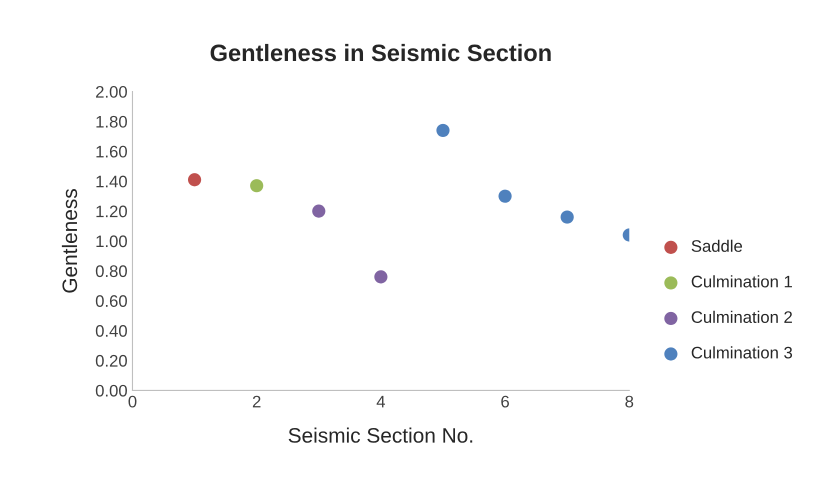 This screenshot has height=482, width=828. I want to click on x-tick-label: 4, so click(381, 402).